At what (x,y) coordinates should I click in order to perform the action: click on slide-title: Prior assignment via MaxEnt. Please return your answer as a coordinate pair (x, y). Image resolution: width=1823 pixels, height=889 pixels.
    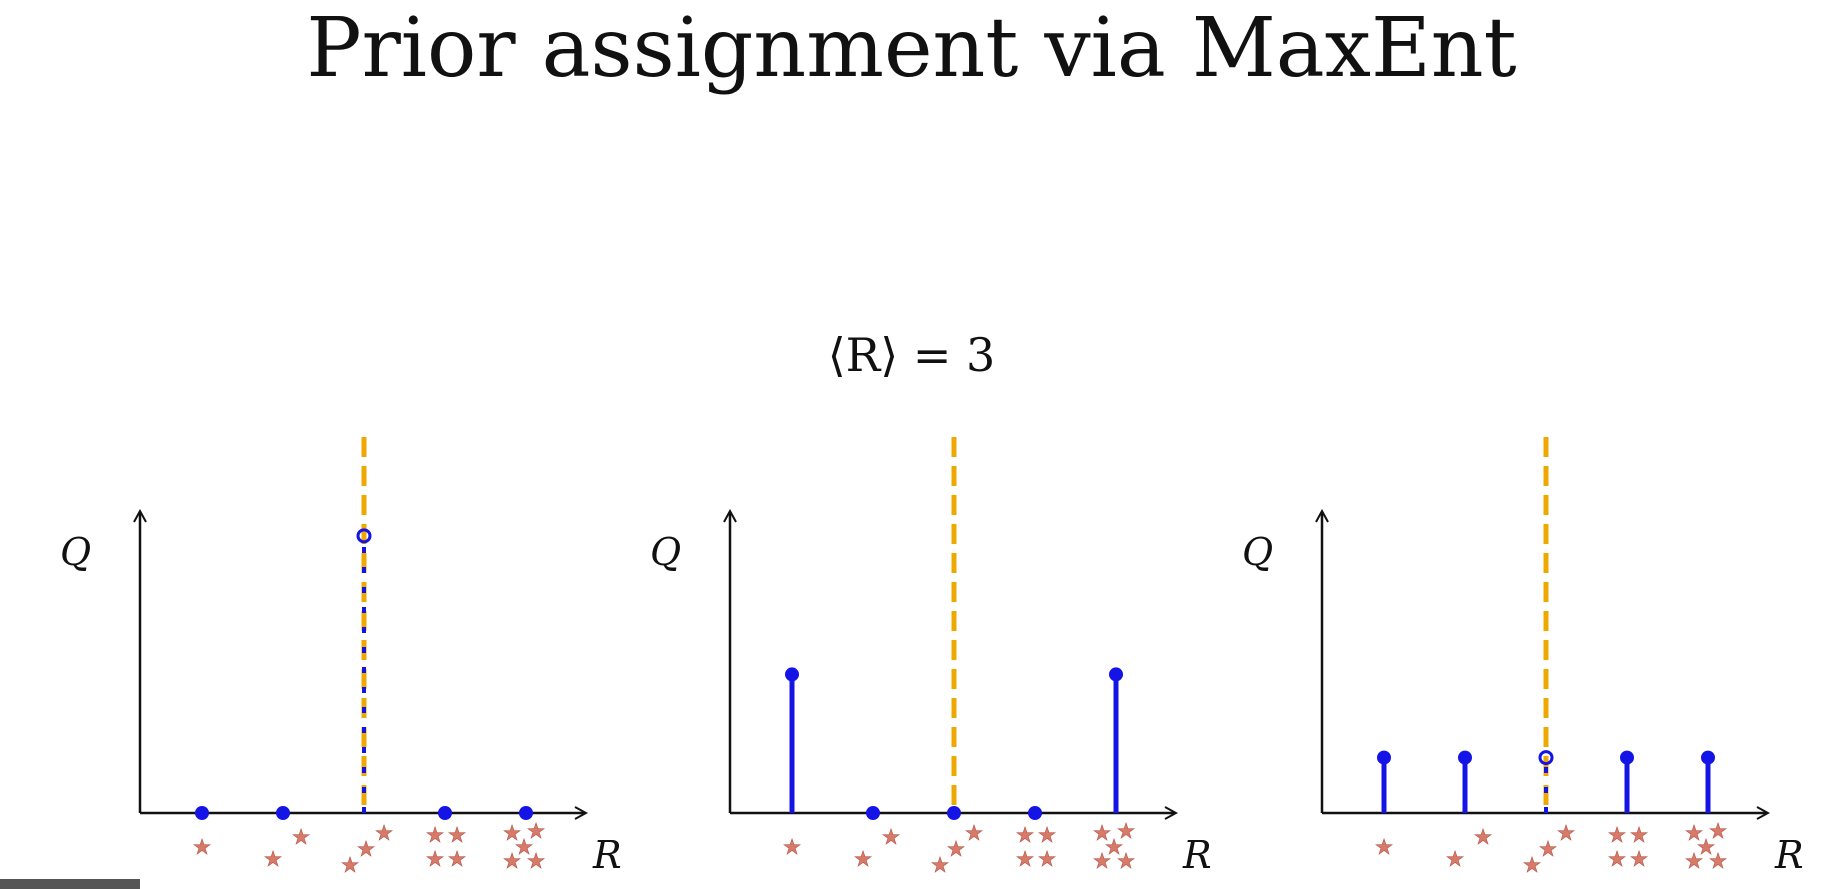
    Looking at the image, I should click on (911, 48).